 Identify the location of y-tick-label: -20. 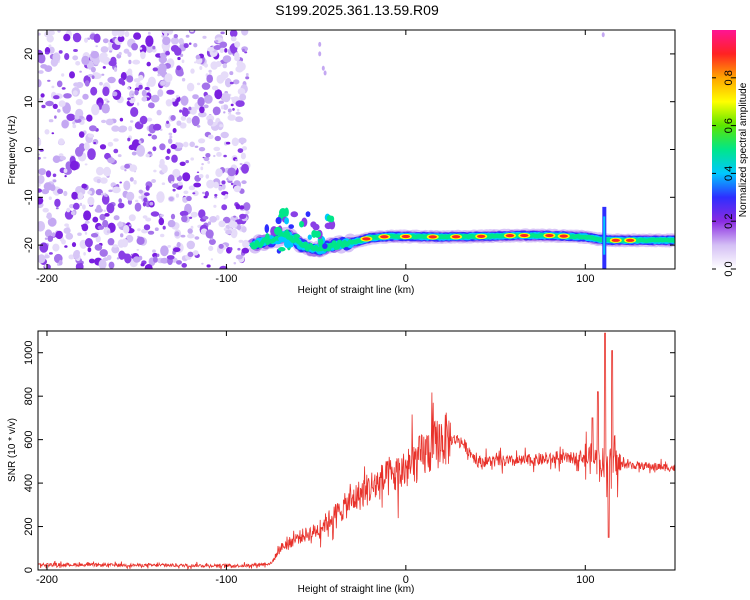
(29, 245).